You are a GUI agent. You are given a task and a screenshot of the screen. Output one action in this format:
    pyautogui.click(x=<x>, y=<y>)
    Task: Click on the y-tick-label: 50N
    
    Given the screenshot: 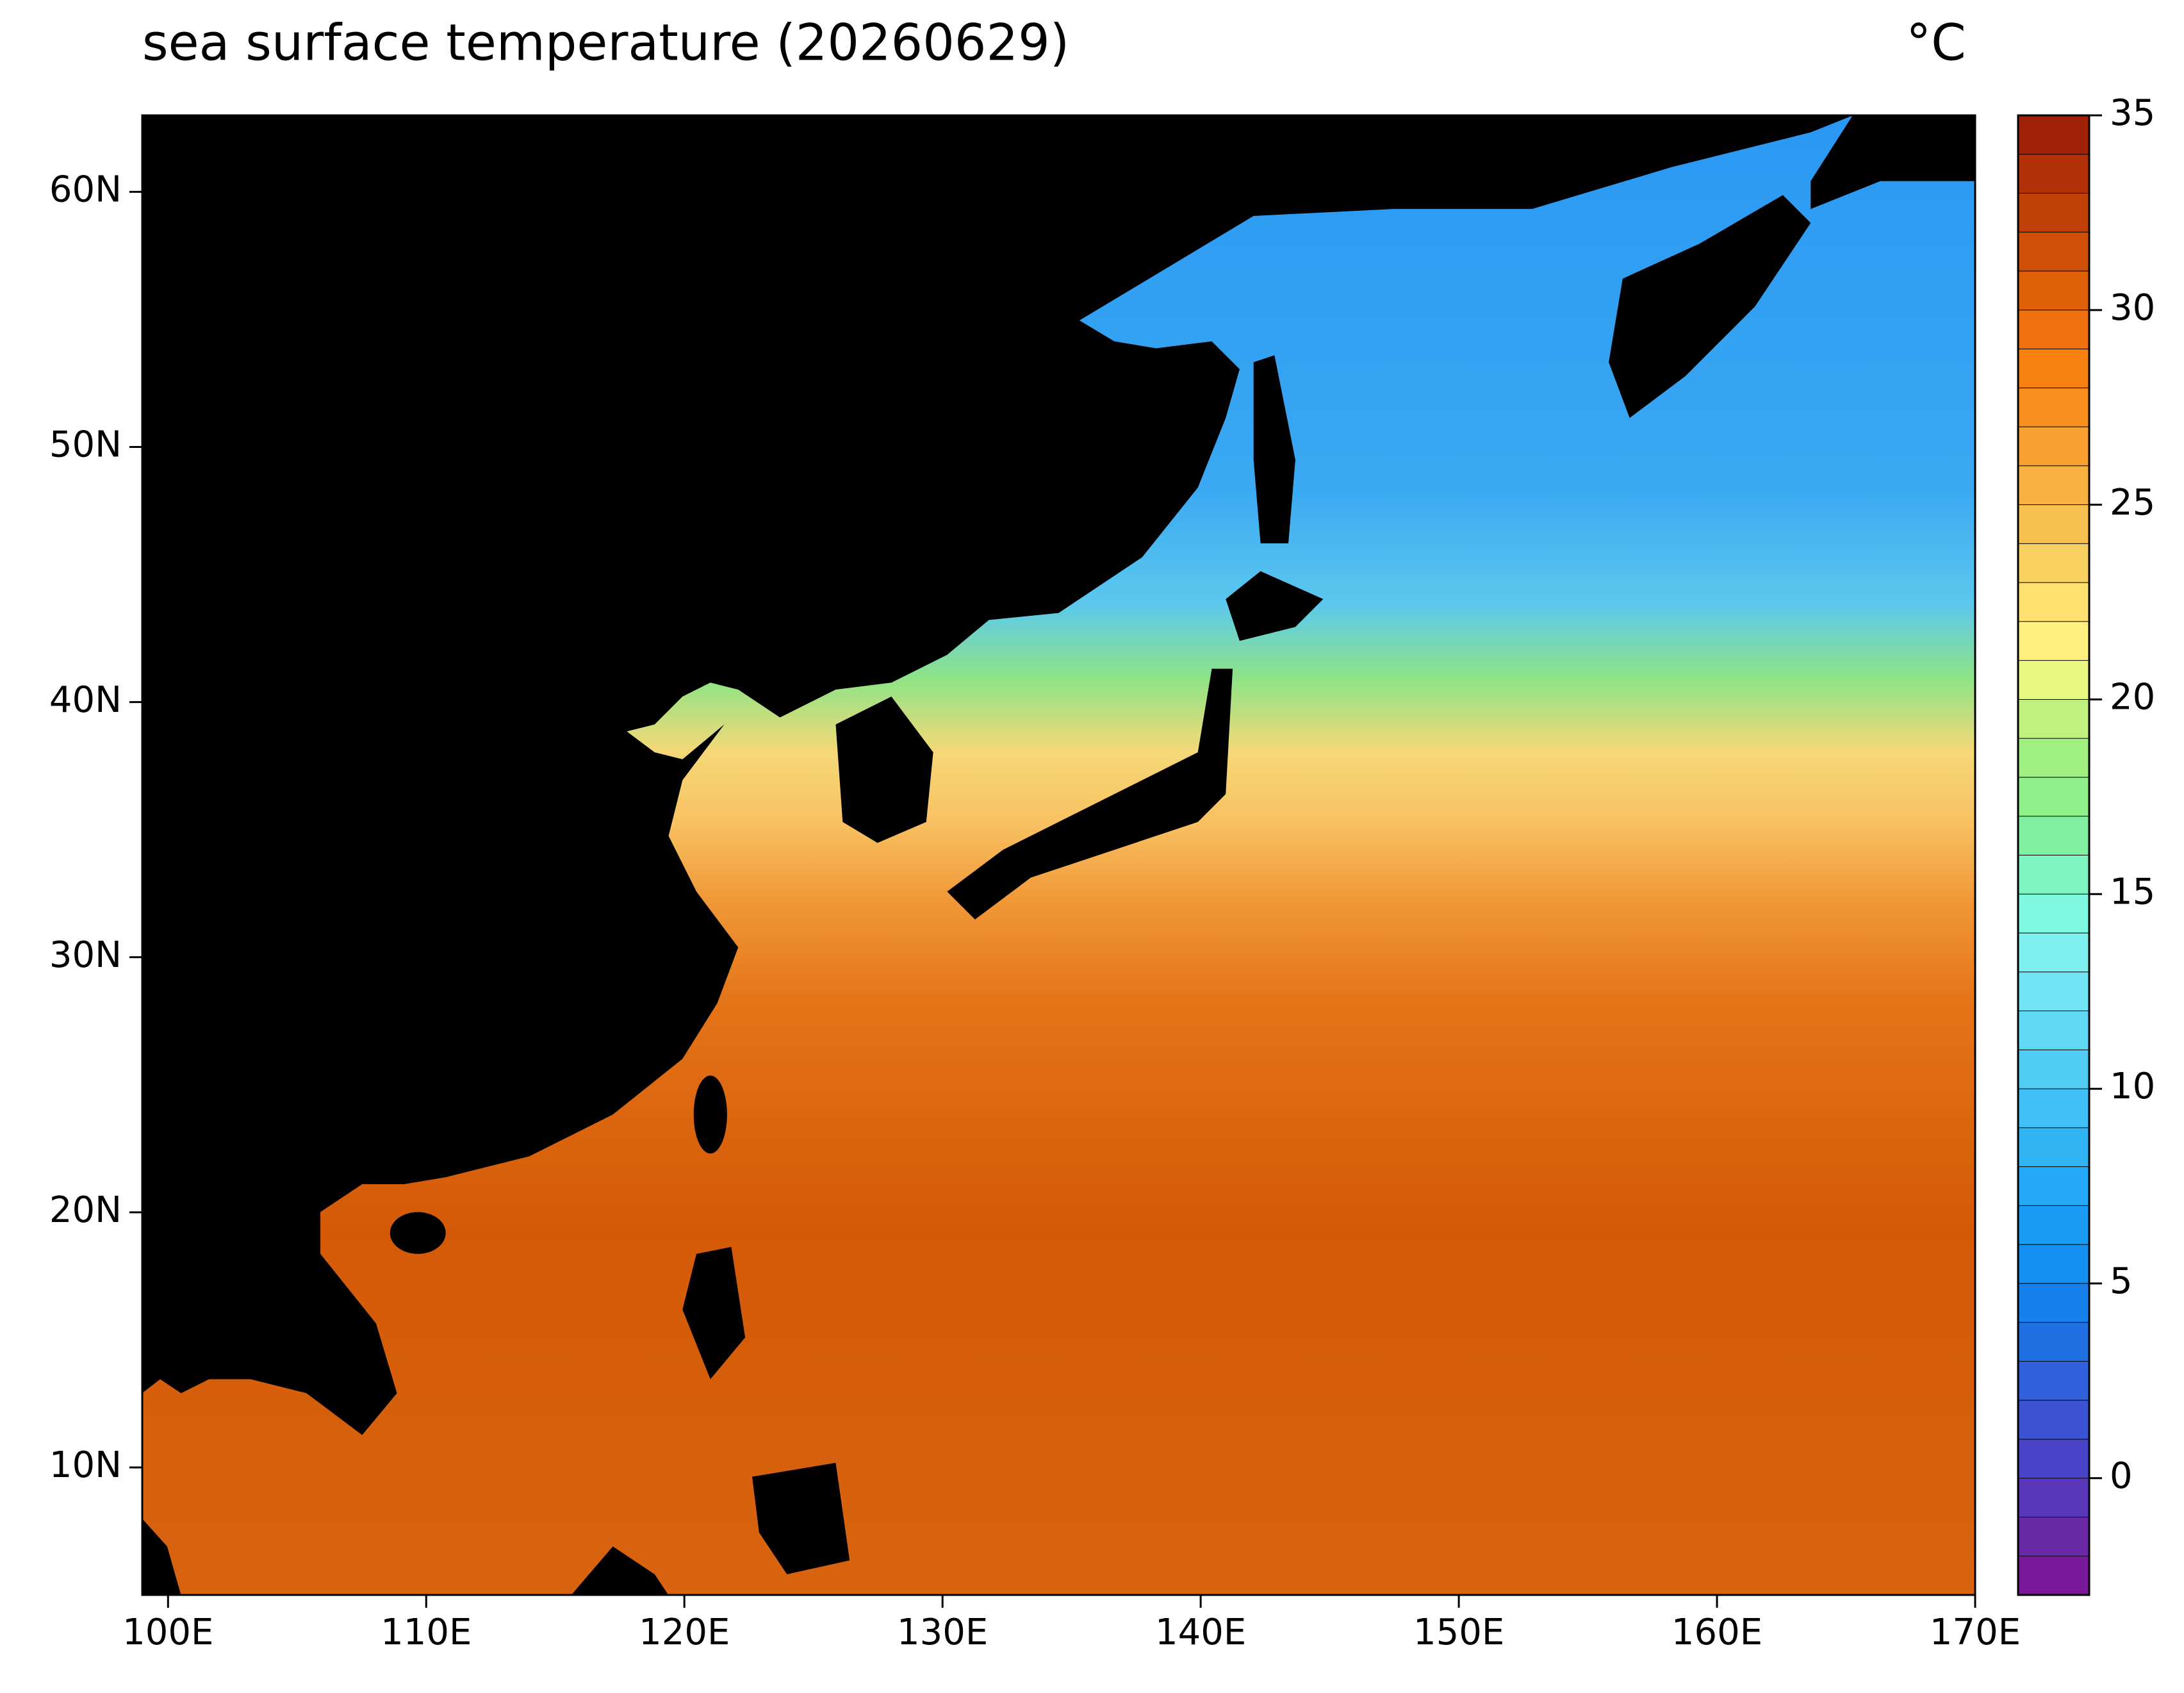 What is the action you would take?
    pyautogui.click(x=85, y=445)
    